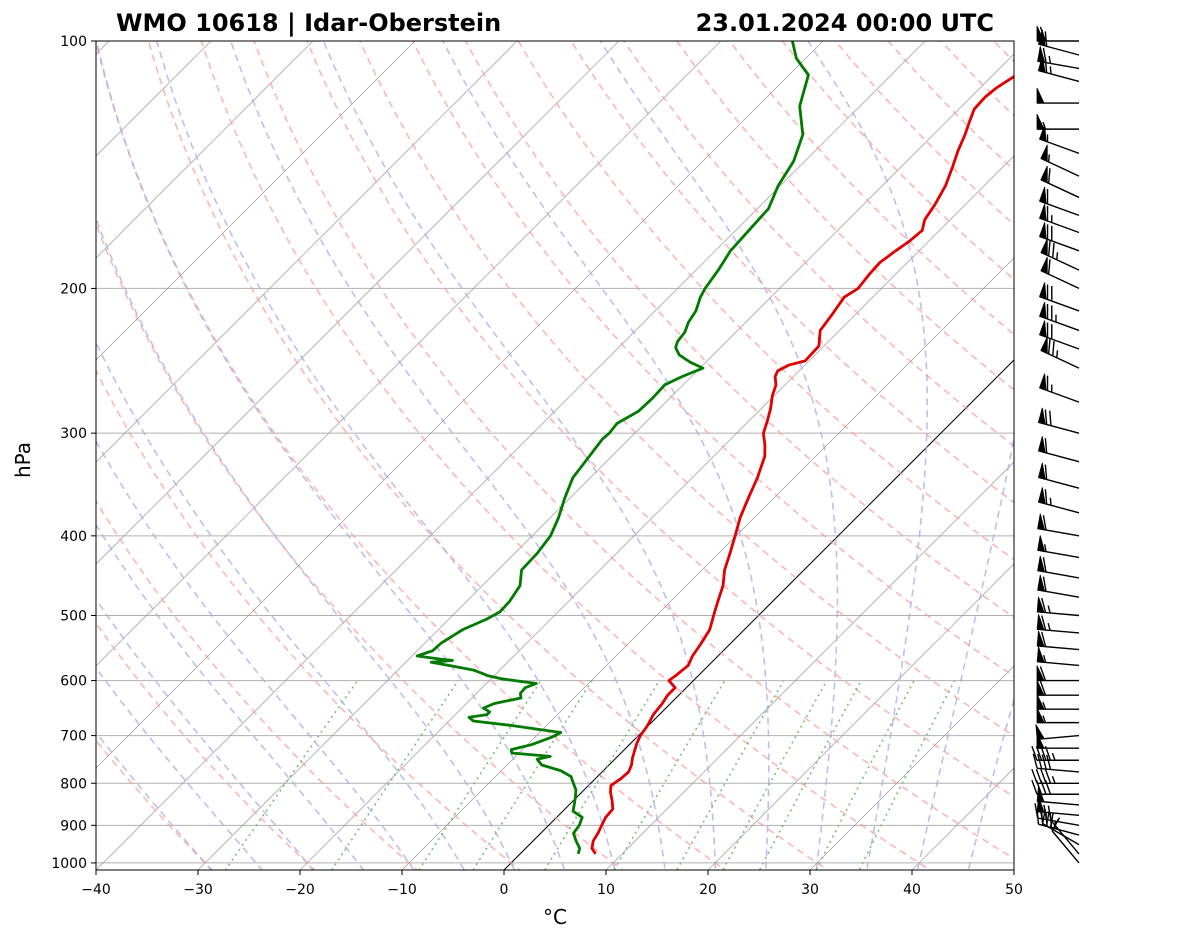 The height and width of the screenshot is (941, 1181). What do you see at coordinates (606, 890) in the screenshot?
I see `x-tick-label: 10` at bounding box center [606, 890].